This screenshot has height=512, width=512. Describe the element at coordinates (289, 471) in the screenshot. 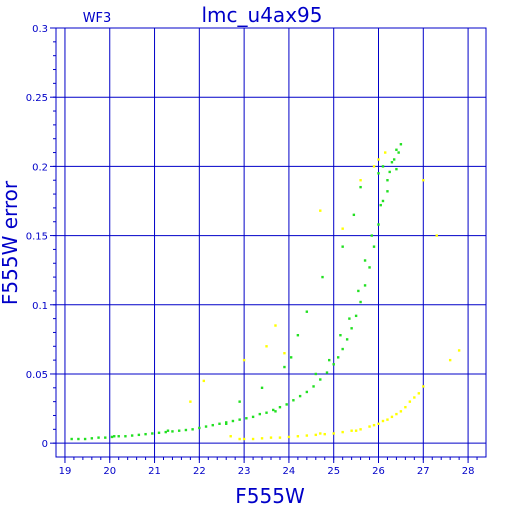

I see `x-tick-label: 24` at that location.